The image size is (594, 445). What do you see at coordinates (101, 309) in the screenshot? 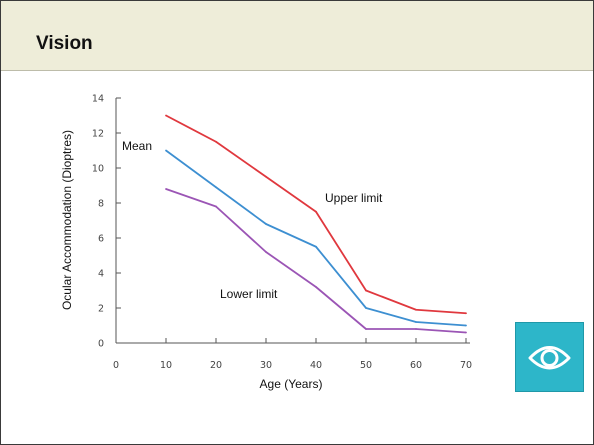
I see `y-tick-label: 2` at bounding box center [101, 309].